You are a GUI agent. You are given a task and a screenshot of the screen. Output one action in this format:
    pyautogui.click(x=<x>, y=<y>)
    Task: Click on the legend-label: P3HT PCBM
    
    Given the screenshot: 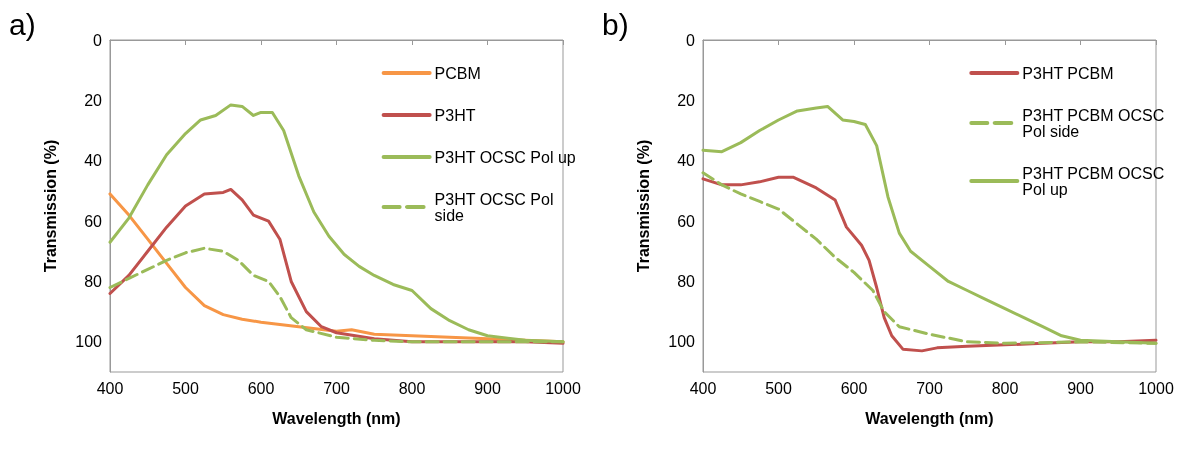 What is the action you would take?
    pyautogui.click(x=1068, y=73)
    